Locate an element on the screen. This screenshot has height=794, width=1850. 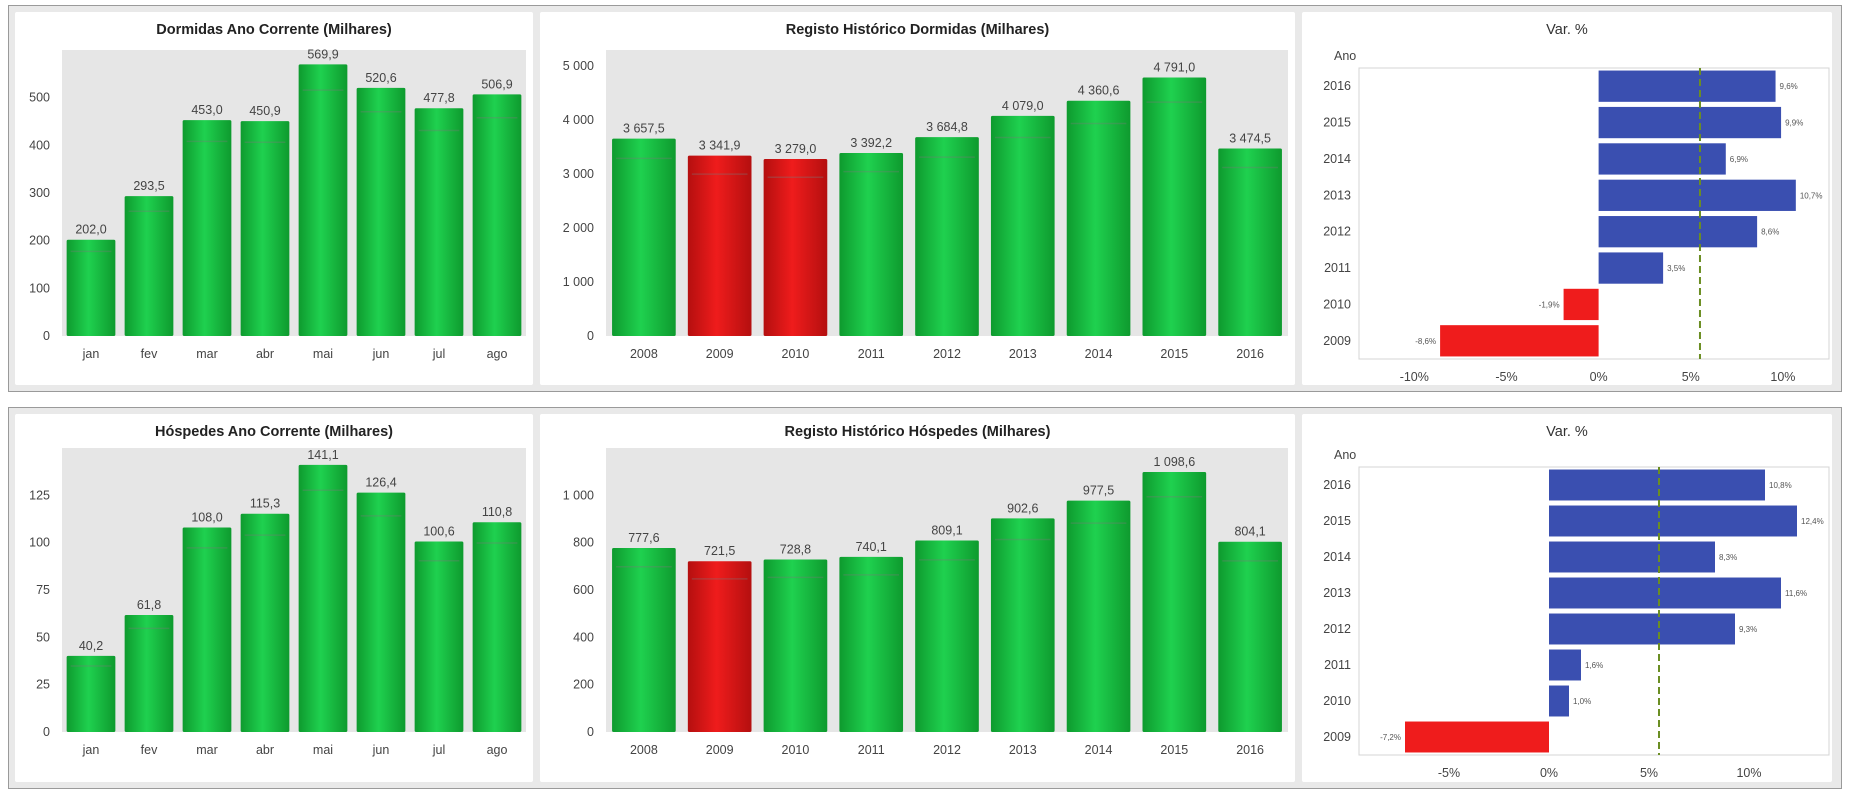
bar-fev is located at coordinates (149, 673).